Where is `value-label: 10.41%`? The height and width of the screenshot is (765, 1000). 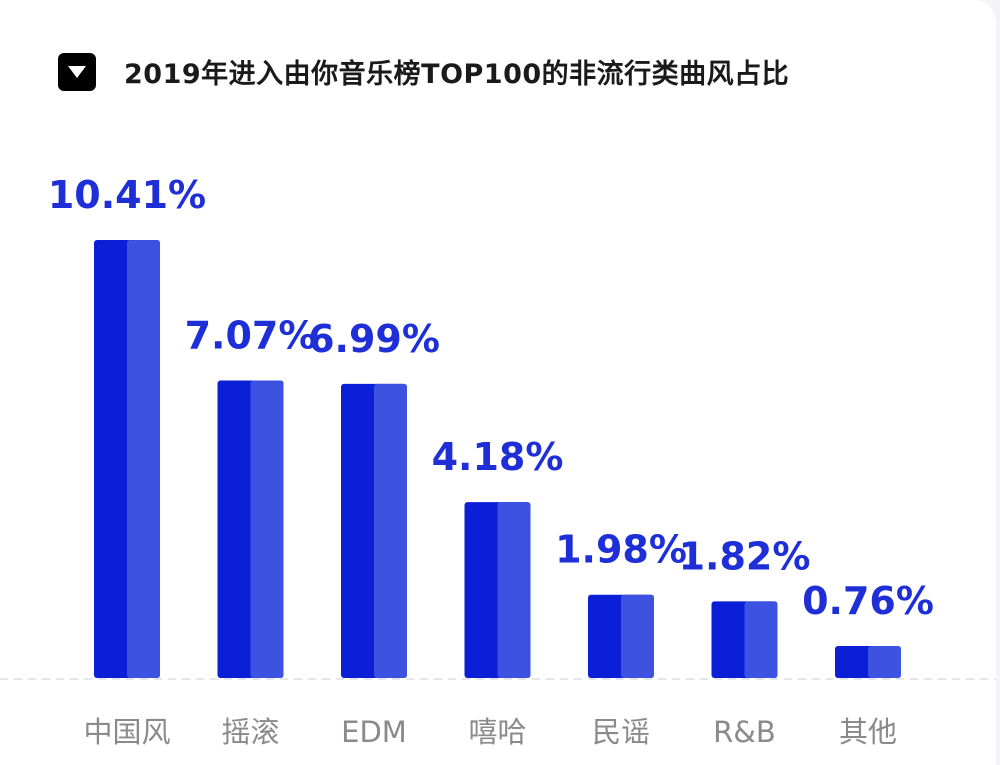 value-label: 10.41% is located at coordinates (127, 195).